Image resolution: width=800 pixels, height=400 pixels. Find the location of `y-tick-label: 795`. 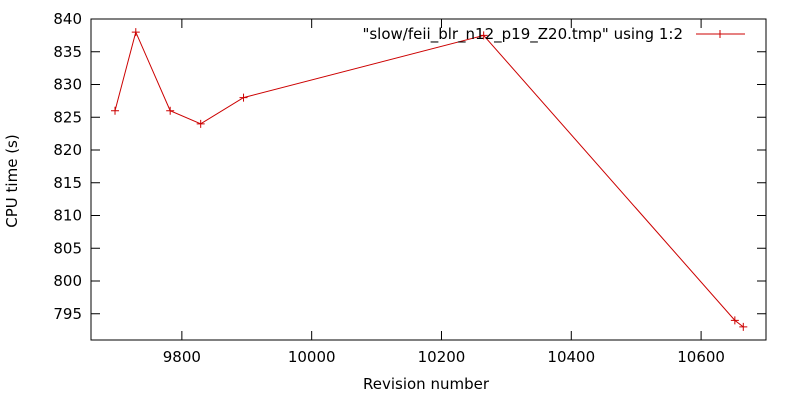

y-tick-label: 795 is located at coordinates (67, 314).